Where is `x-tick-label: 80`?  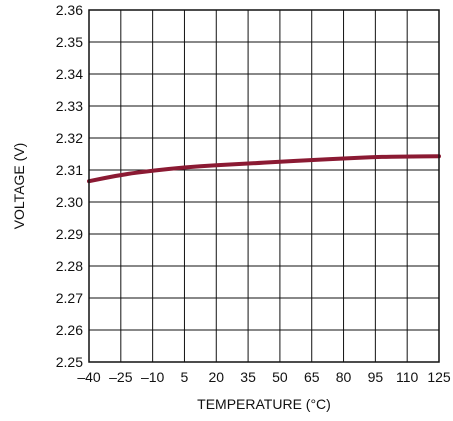
x-tick-label: 80 is located at coordinates (344, 377).